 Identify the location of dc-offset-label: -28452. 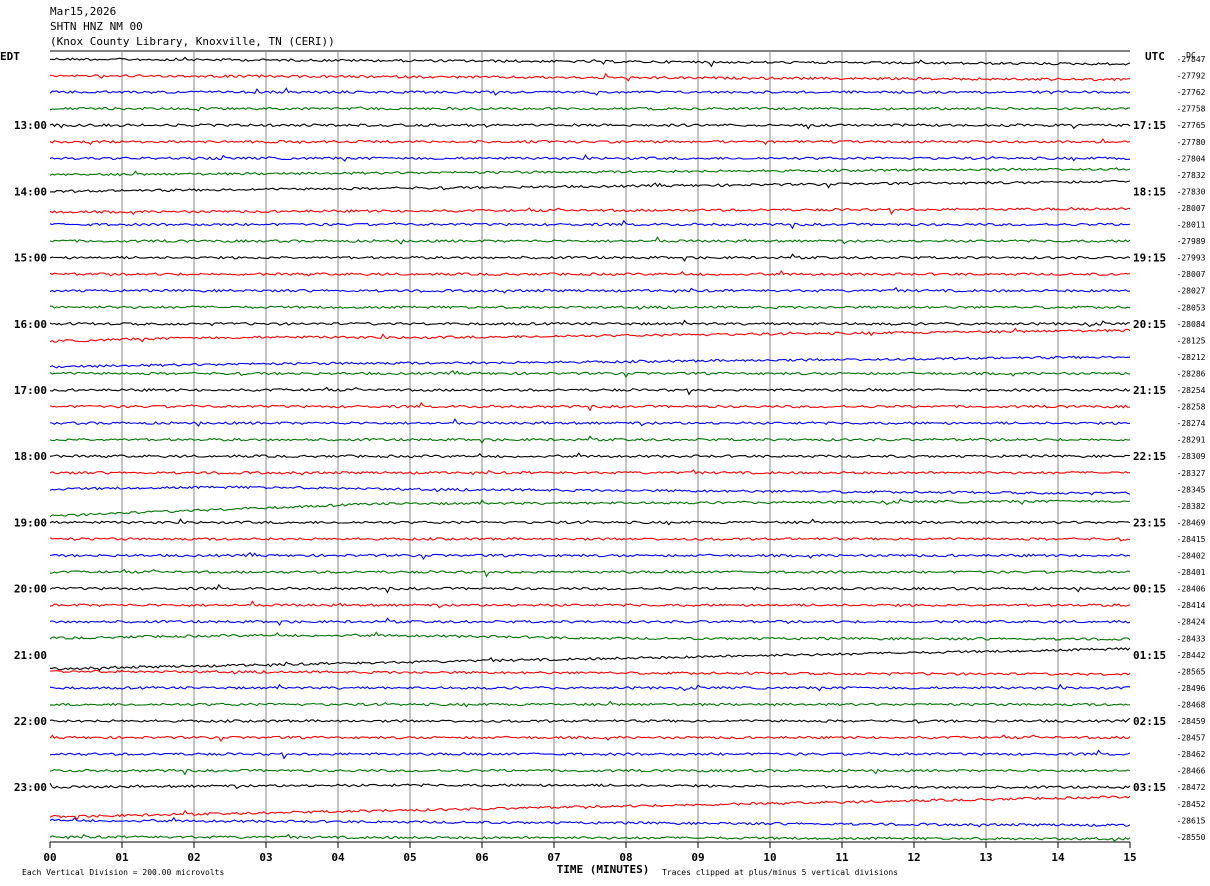
(1191, 804).